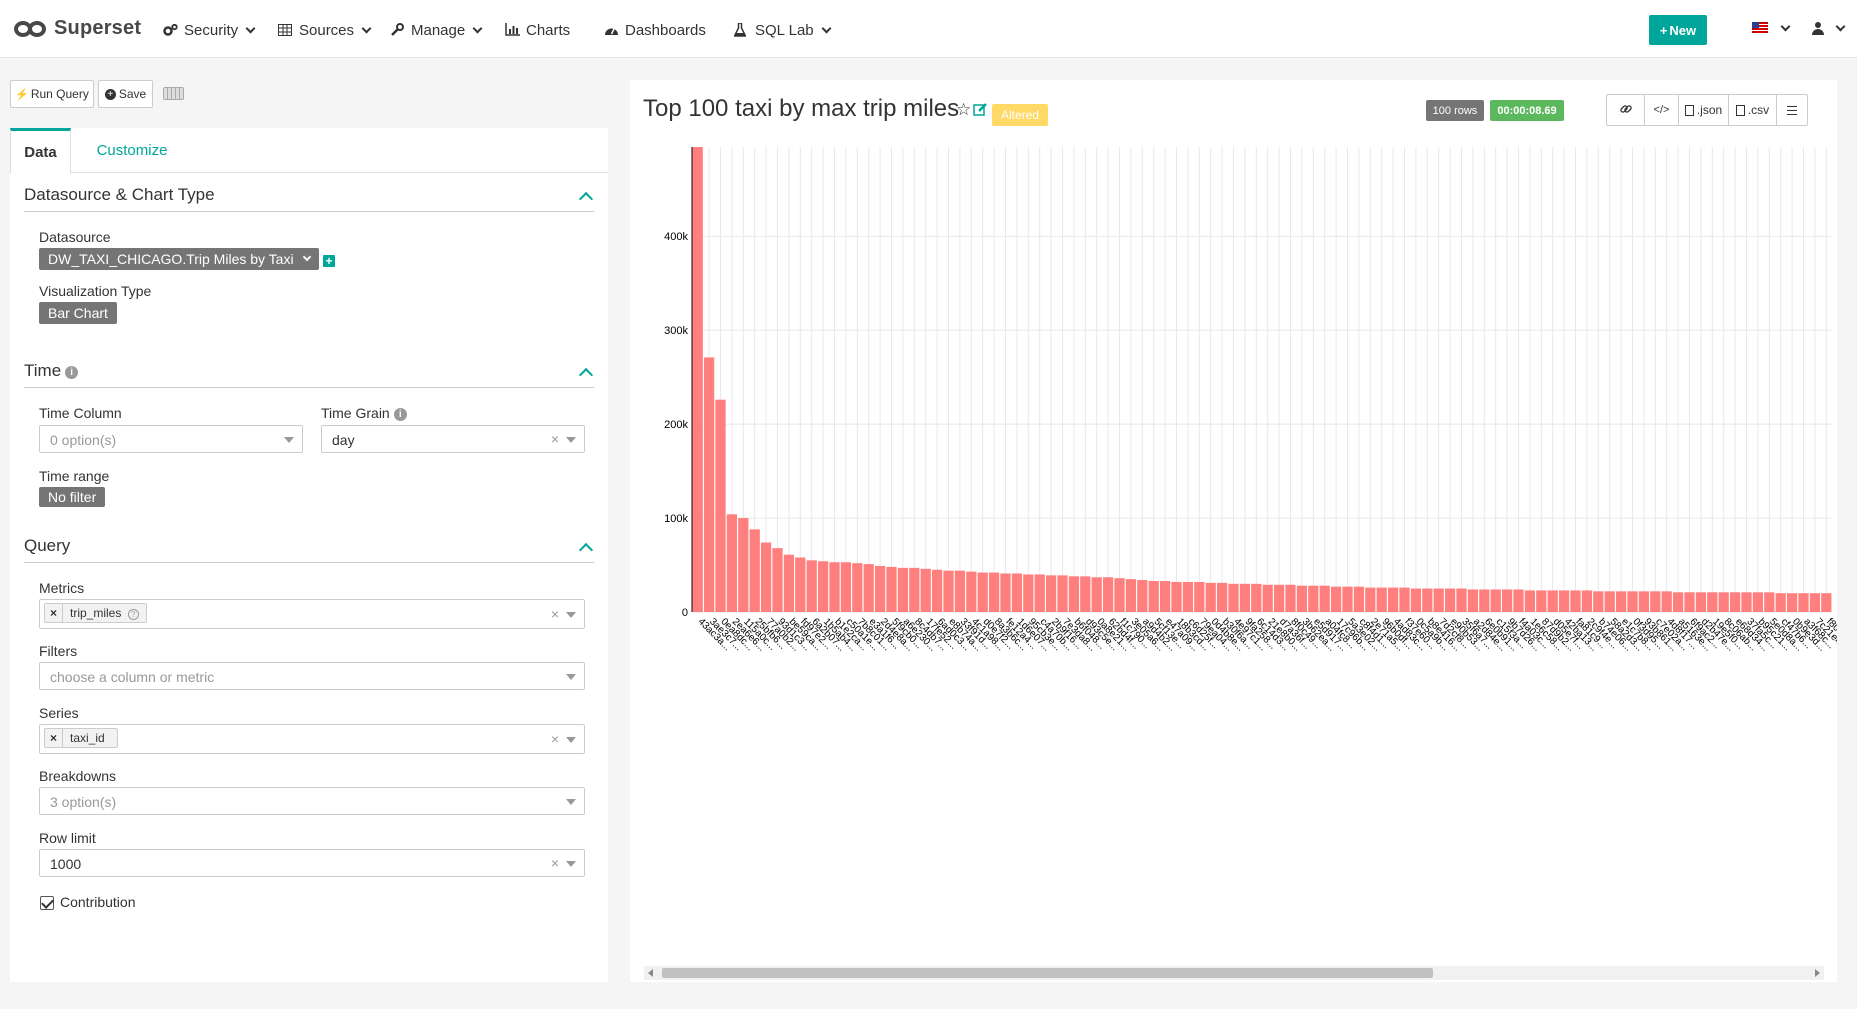  What do you see at coordinates (801, 108) in the screenshot?
I see `chart-title: Top 100 taxi by max trip miles` at bounding box center [801, 108].